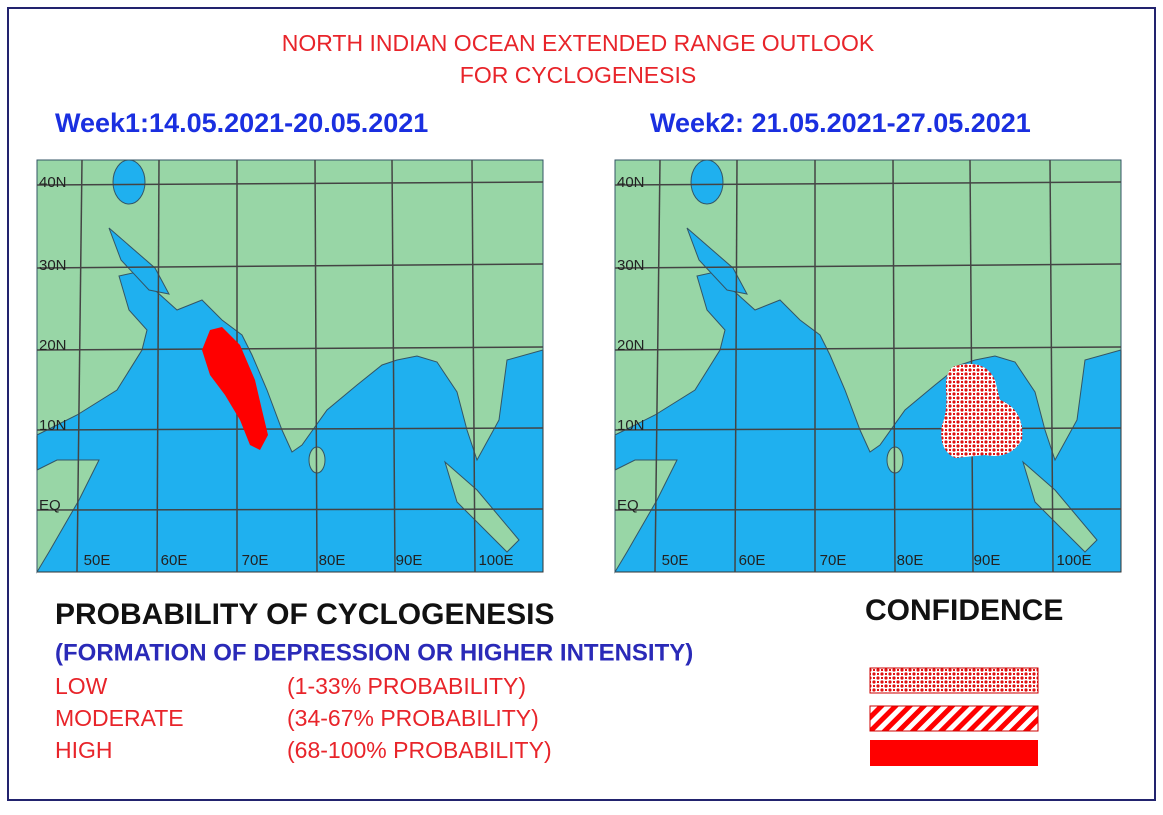 The width and height of the screenshot is (1163, 815). I want to click on week-label: Week1:14.05.2021-20.05.2021, so click(241, 123).